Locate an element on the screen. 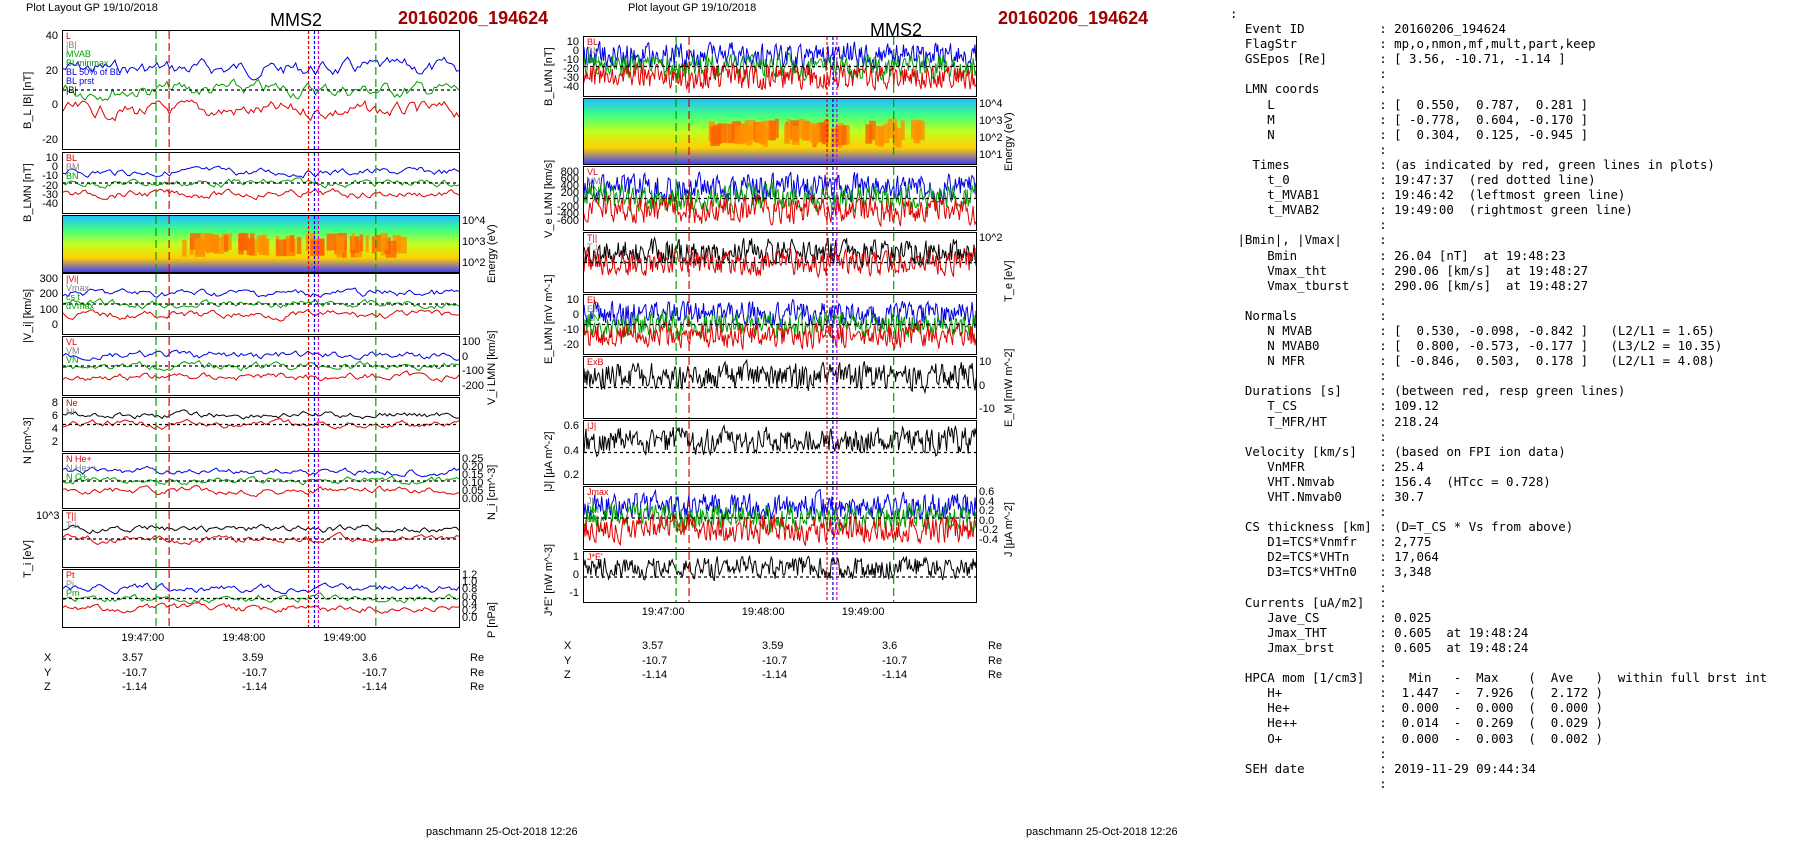 This screenshot has height=841, width=1804. mid-panel-6-plot is located at coordinates (780, 387).